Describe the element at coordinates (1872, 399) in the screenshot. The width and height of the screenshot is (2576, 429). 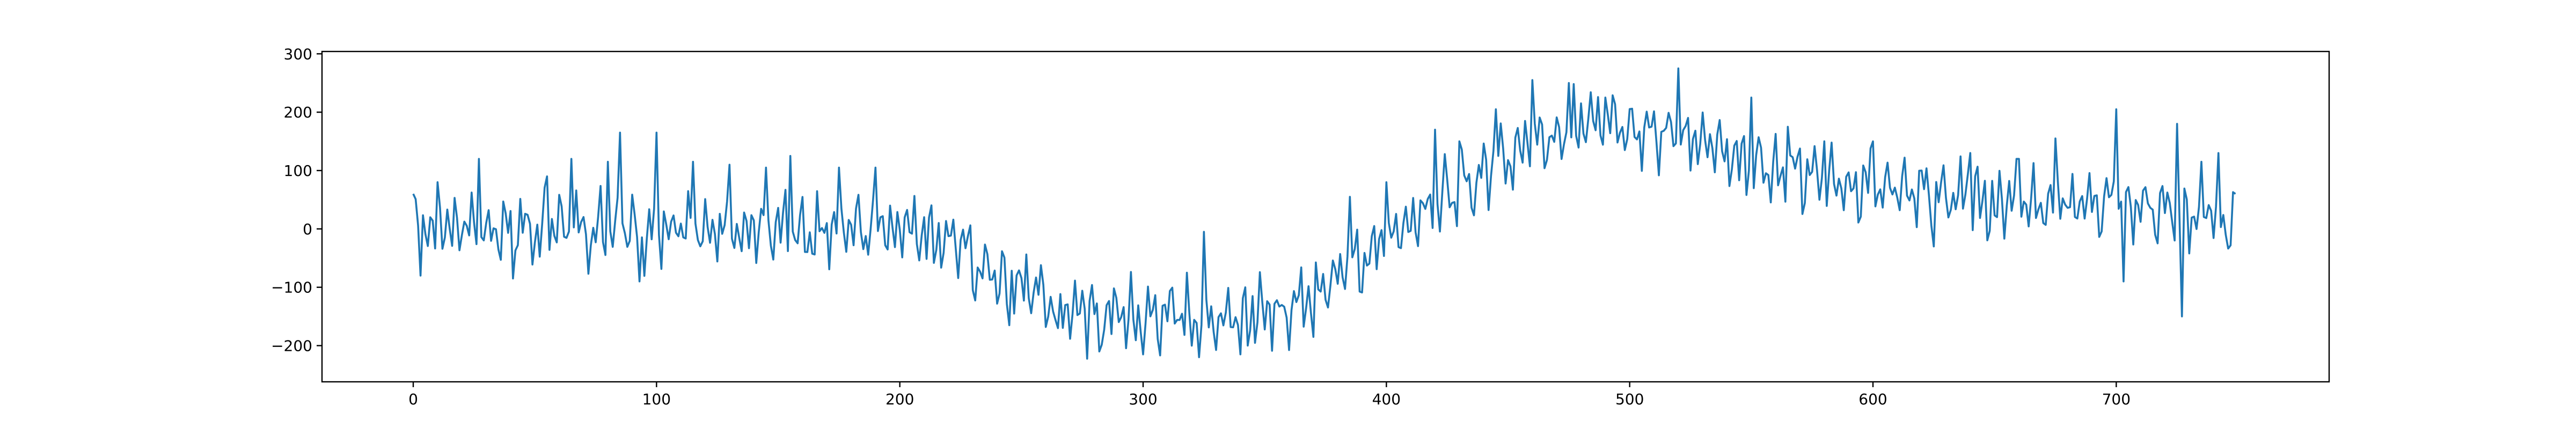
I see `x-tick-label: 600` at that location.